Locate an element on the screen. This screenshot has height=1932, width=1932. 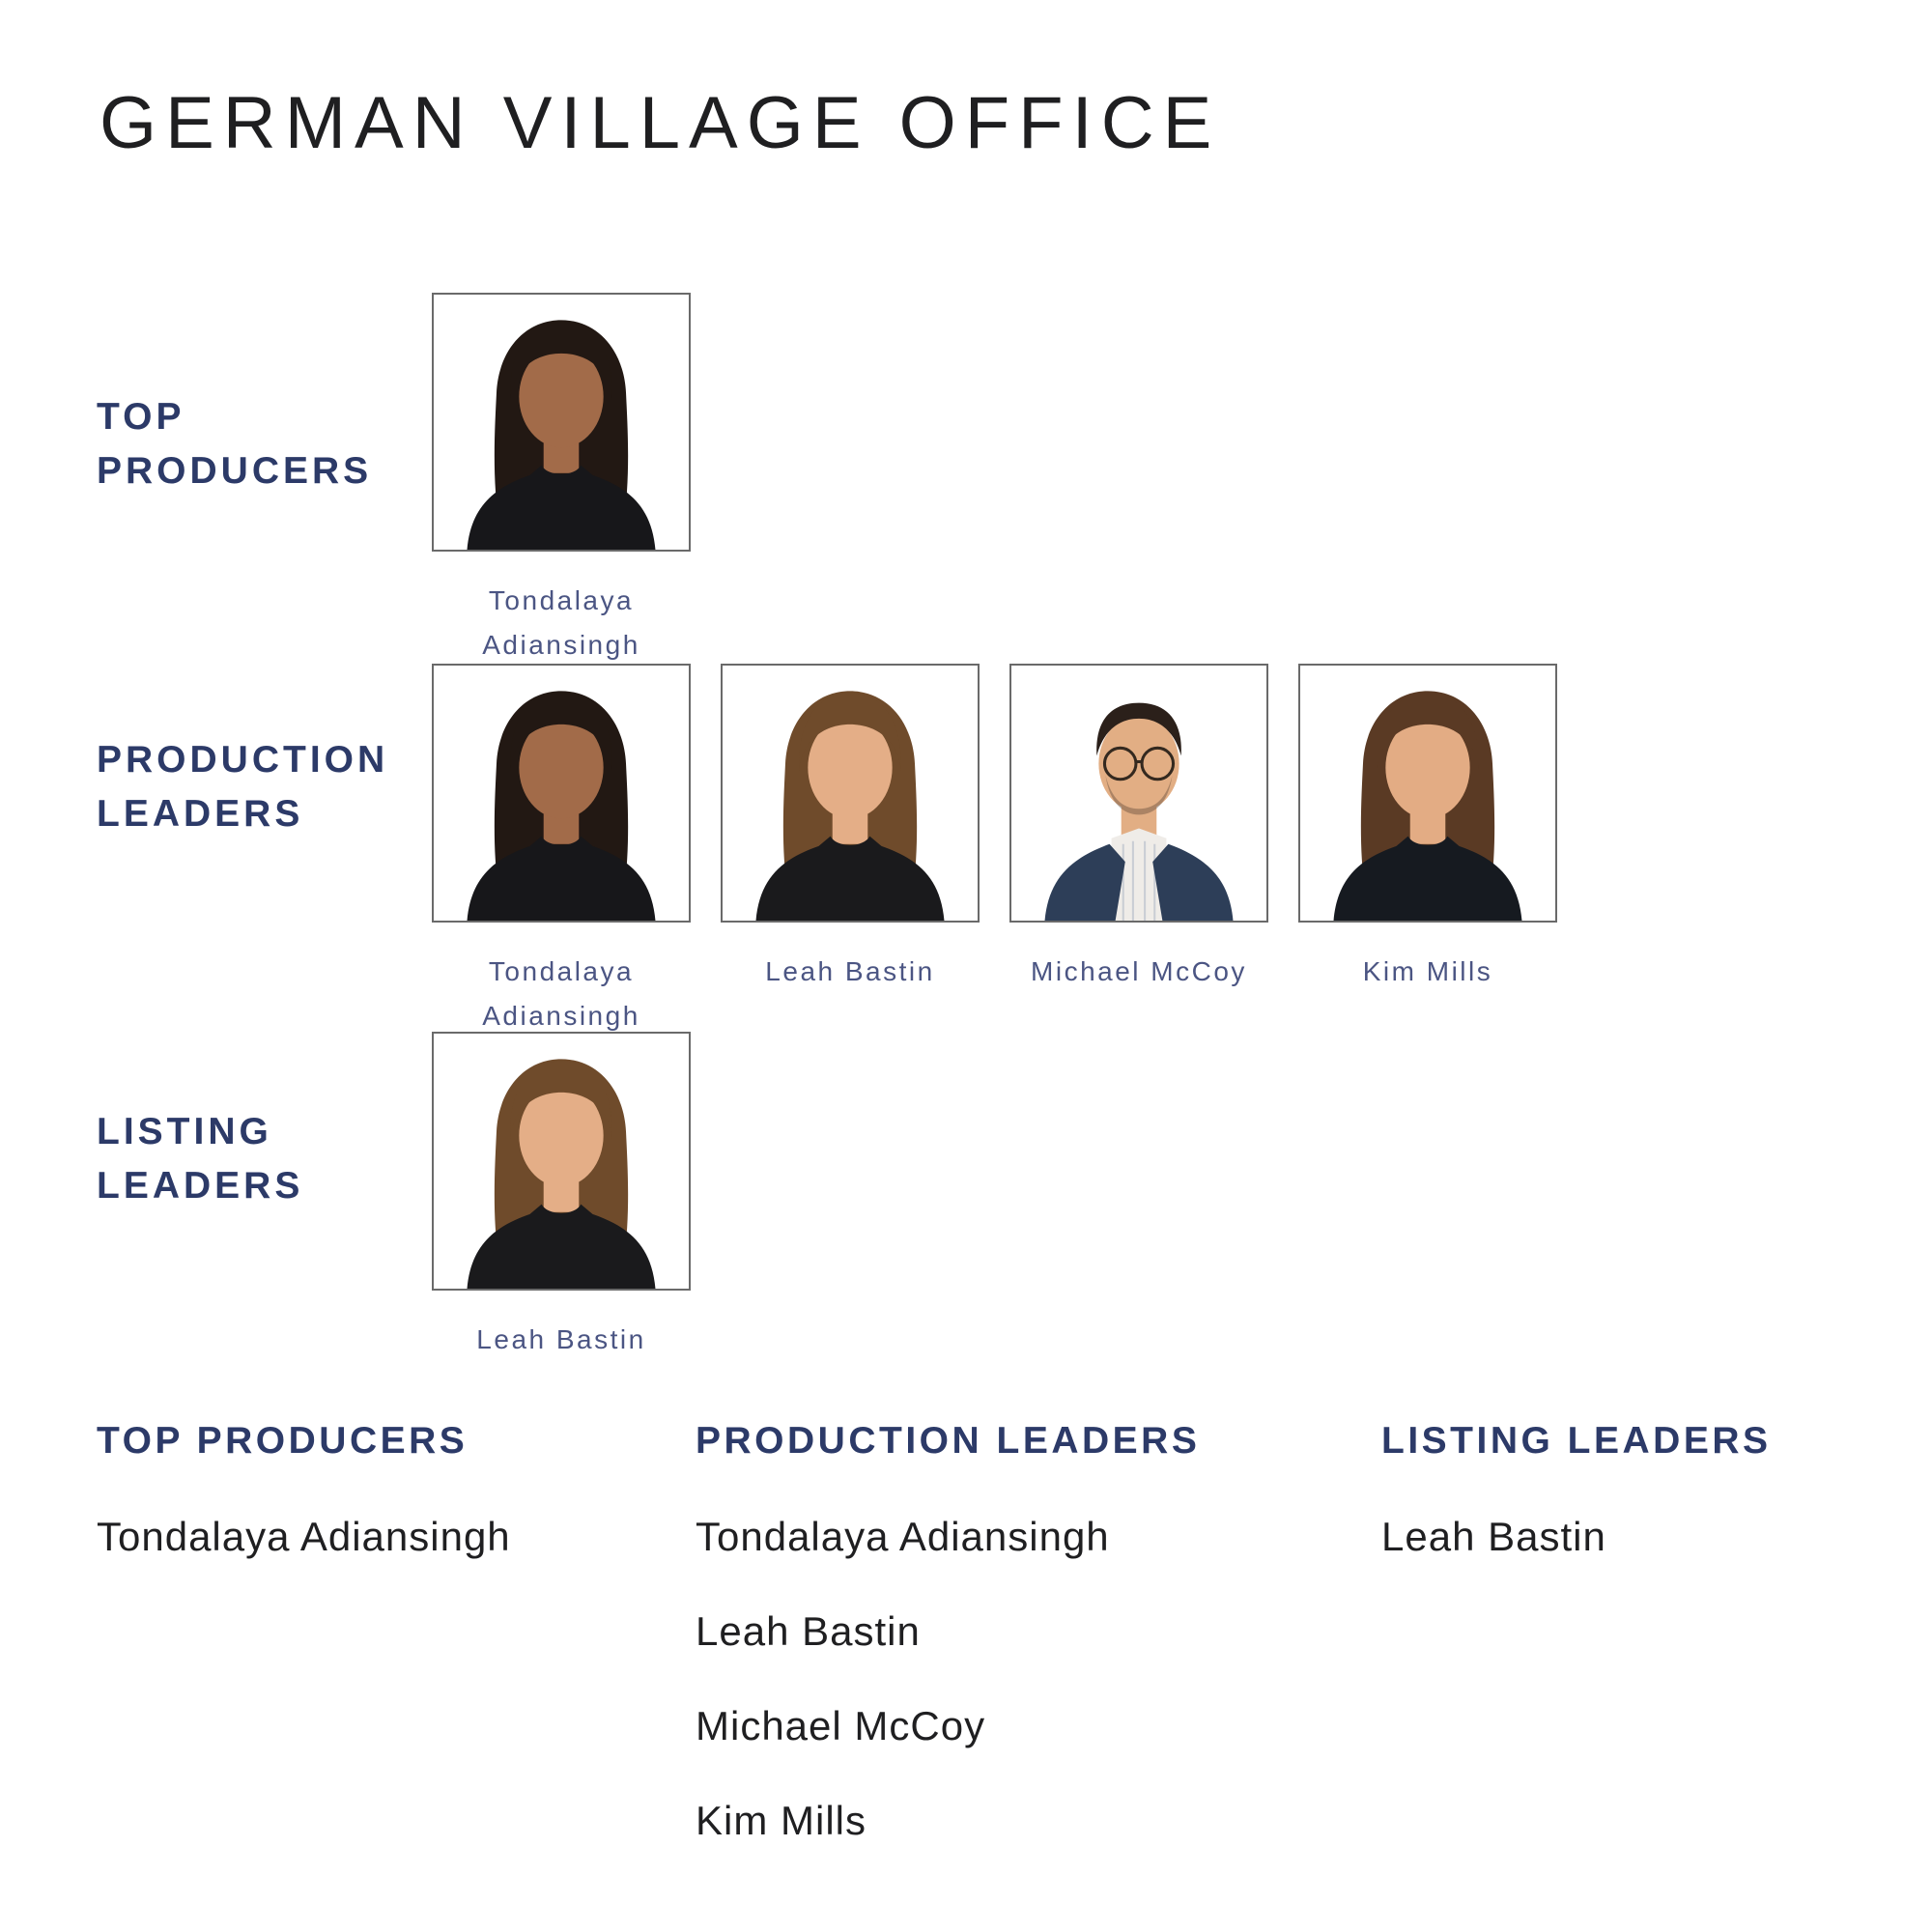
portrait-card-kim-production-leader: Kim Mills is located at coordinates (1427, 829).